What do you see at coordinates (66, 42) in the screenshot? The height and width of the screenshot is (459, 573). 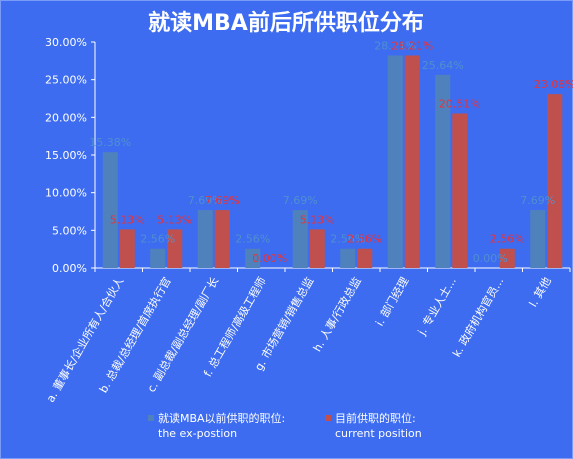 I see `y-tick-label: 30.00%` at bounding box center [66, 42].